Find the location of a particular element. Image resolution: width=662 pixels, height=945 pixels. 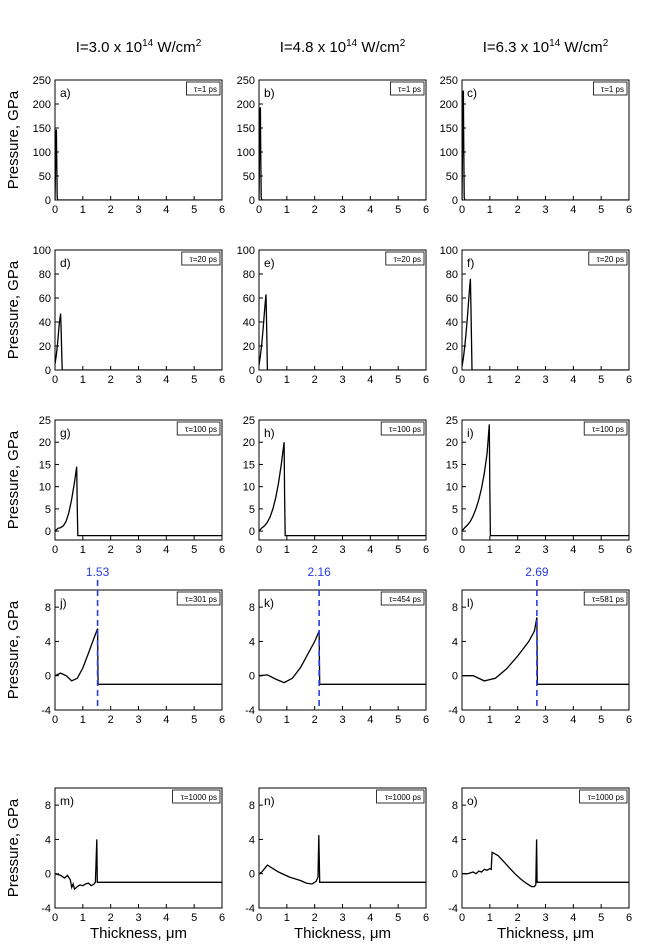

y-tick-label: 20 is located at coordinates (452, 347).